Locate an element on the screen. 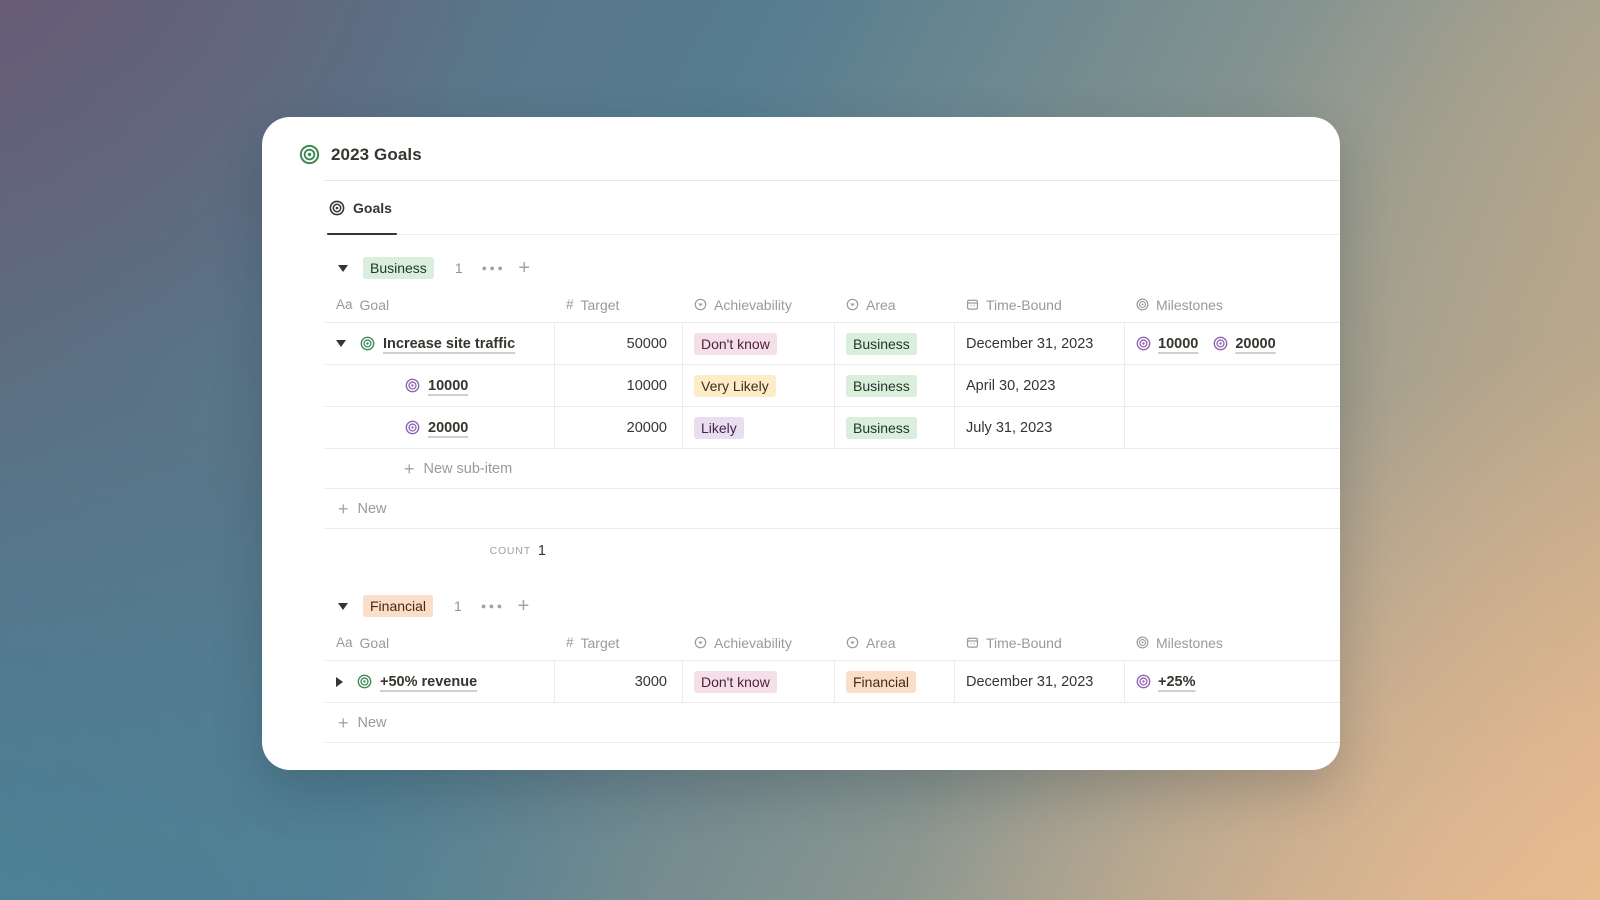  new-sub-item-button: + New sub-item is located at coordinates (832, 469).